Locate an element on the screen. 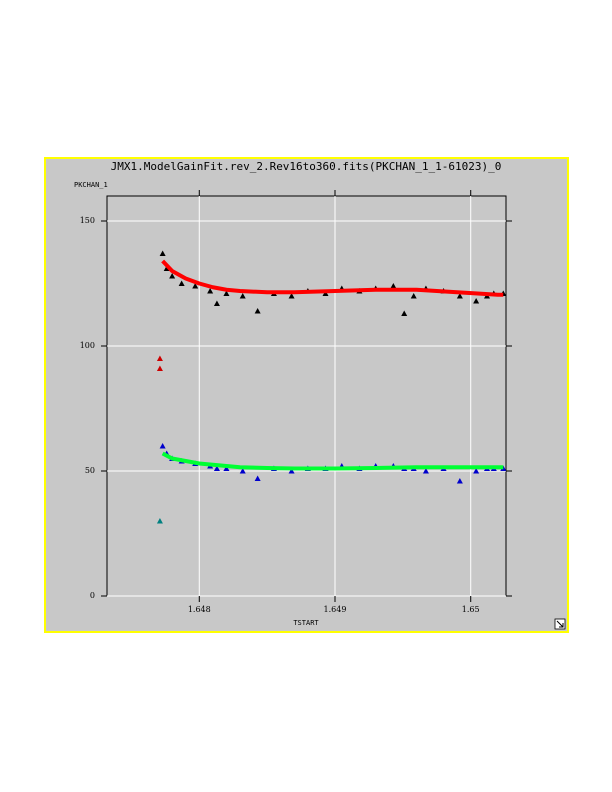 This screenshot has height=792, width=612. x-axis-label: TSTART is located at coordinates (306, 623).